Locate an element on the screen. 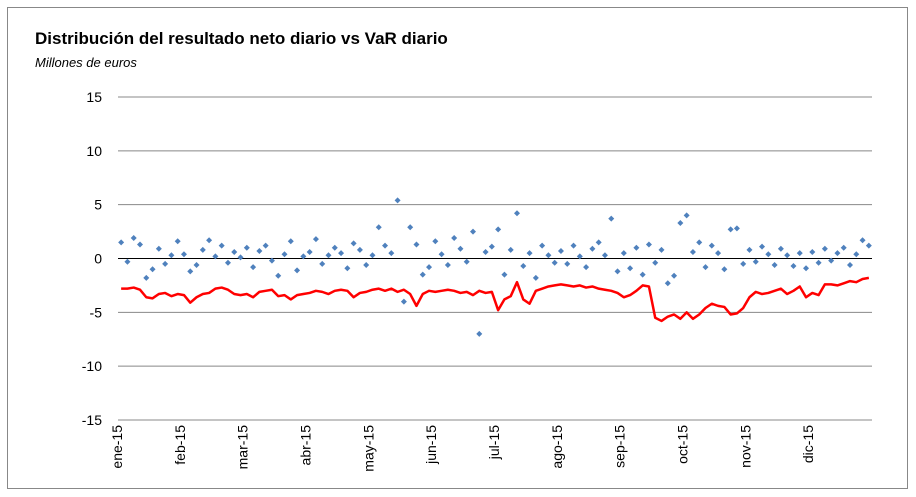 The height and width of the screenshot is (497, 916). y-tick-label: -5 is located at coordinates (96, 312).